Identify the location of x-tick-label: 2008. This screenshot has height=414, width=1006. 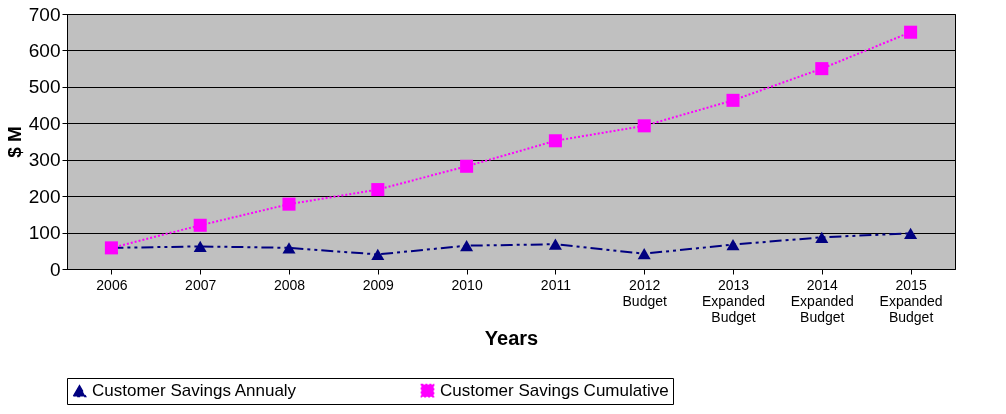
(289, 284).